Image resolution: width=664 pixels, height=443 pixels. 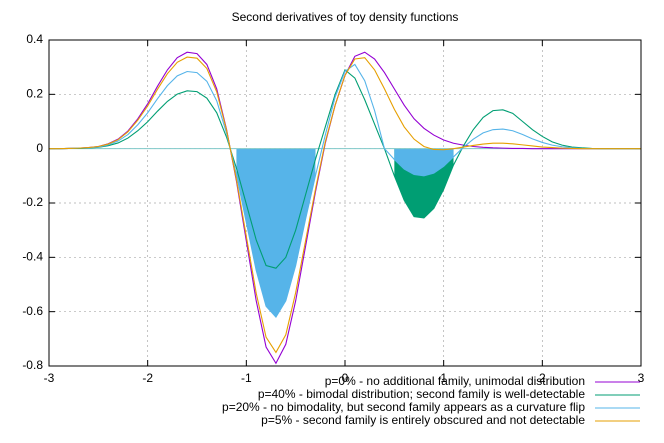 I want to click on y-tick-label: -0.6, so click(x=32, y=311).